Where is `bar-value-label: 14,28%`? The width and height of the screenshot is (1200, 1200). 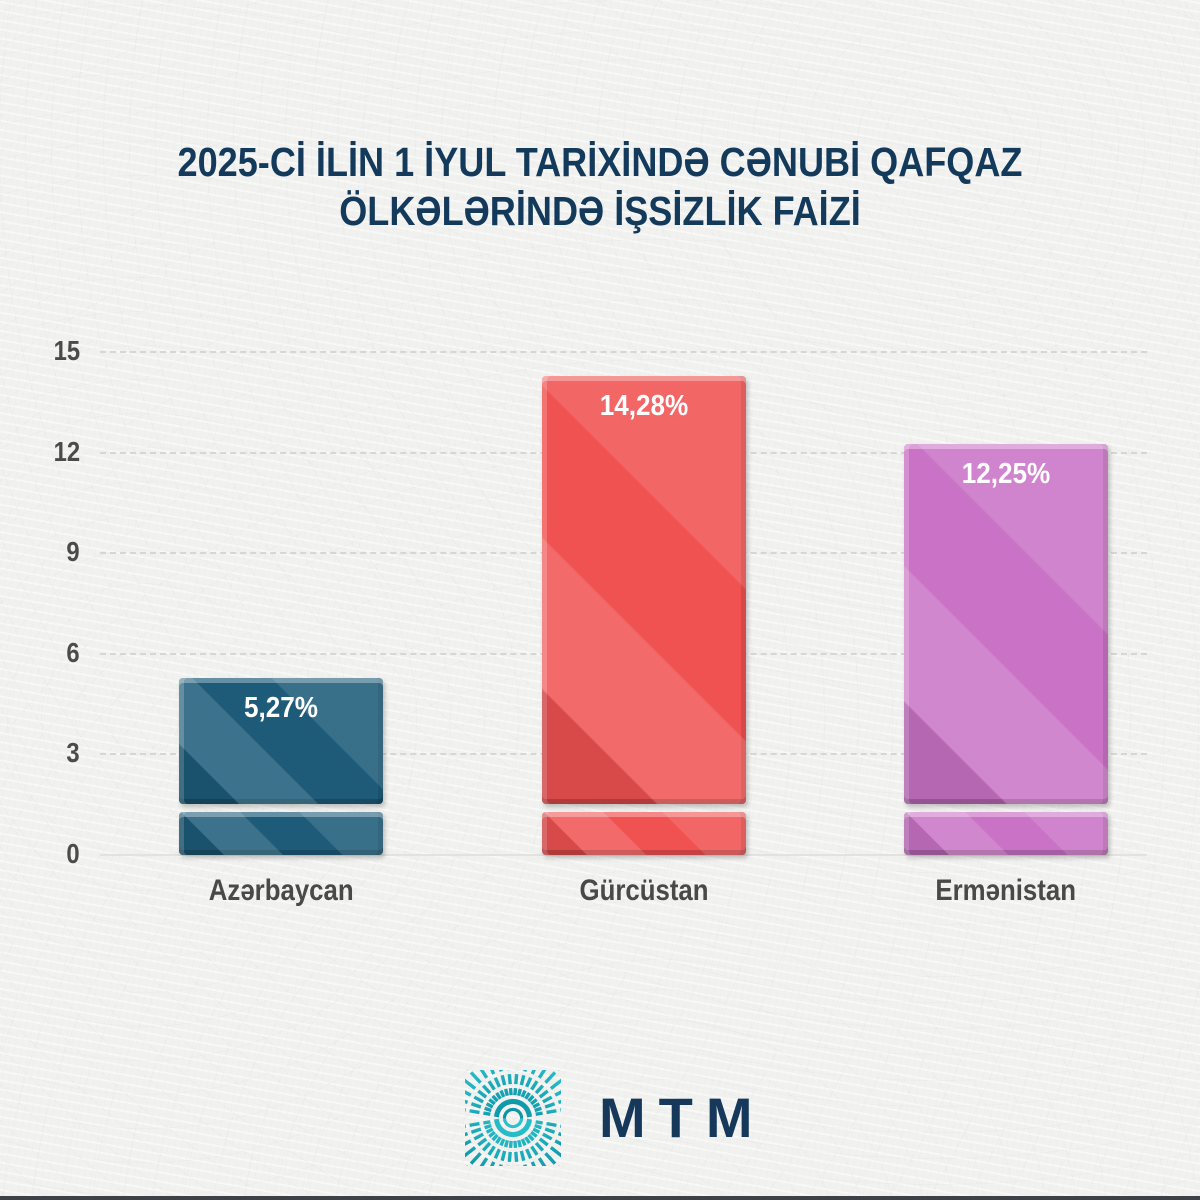
bar-value-label: 14,28% is located at coordinates (644, 406).